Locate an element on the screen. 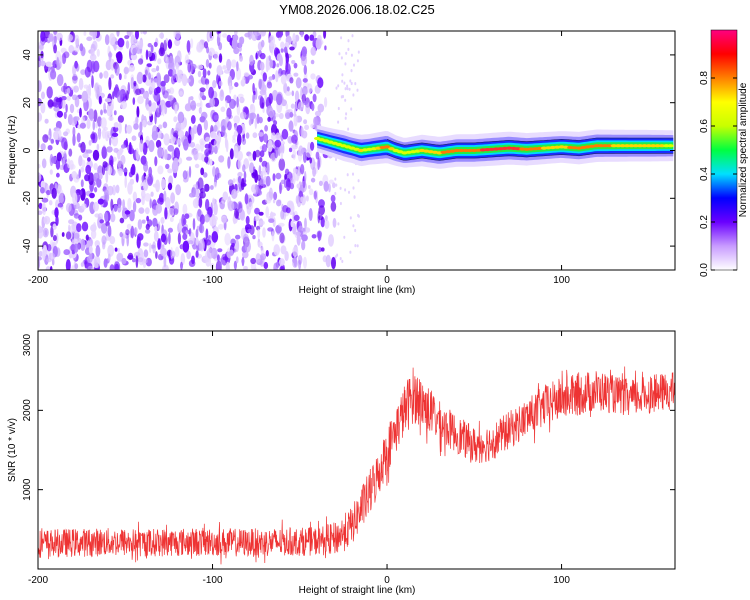 The width and height of the screenshot is (750, 600). y-tick-label: -40 is located at coordinates (27, 245).